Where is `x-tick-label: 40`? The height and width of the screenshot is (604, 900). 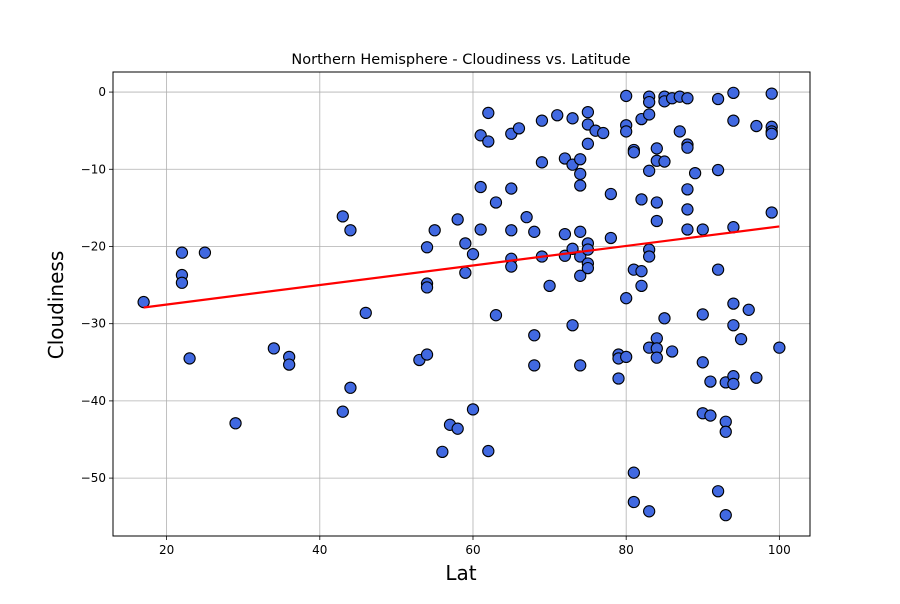
x-tick-label: 40 is located at coordinates (319, 550).